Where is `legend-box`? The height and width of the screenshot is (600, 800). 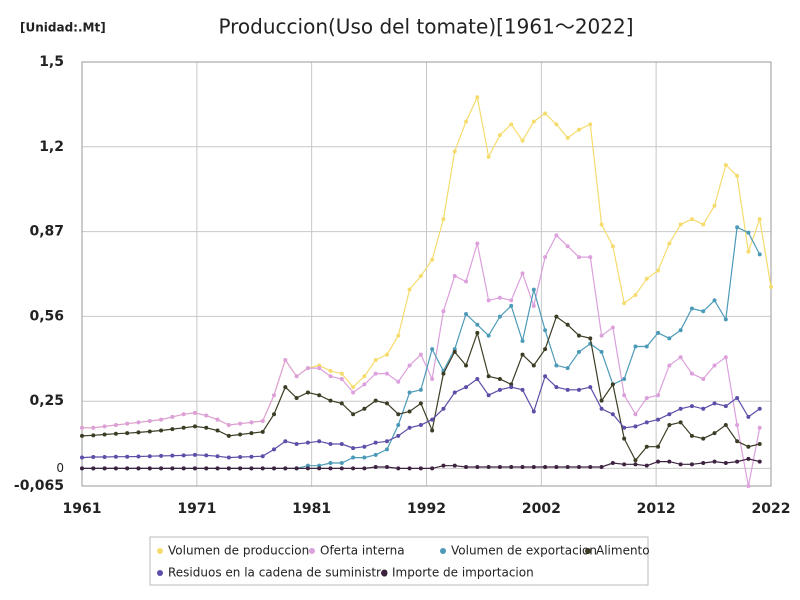 legend-box is located at coordinates (399, 561).